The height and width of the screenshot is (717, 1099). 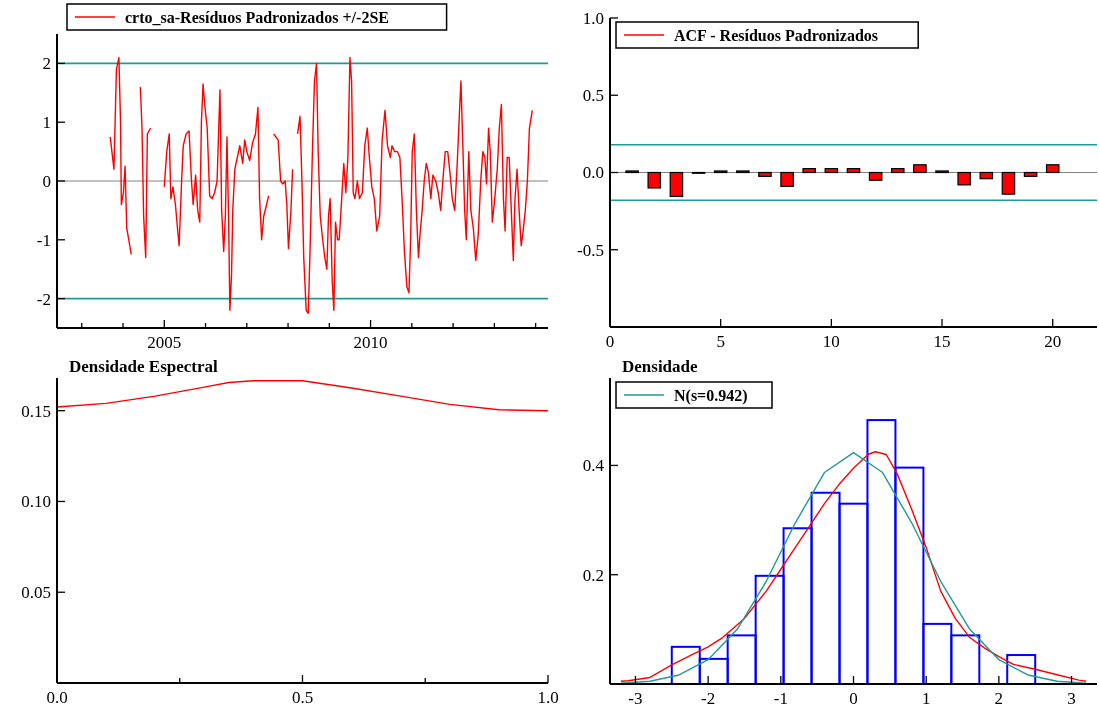 What do you see at coordinates (164, 342) in the screenshot?
I see `x-tick-label: 2005` at bounding box center [164, 342].